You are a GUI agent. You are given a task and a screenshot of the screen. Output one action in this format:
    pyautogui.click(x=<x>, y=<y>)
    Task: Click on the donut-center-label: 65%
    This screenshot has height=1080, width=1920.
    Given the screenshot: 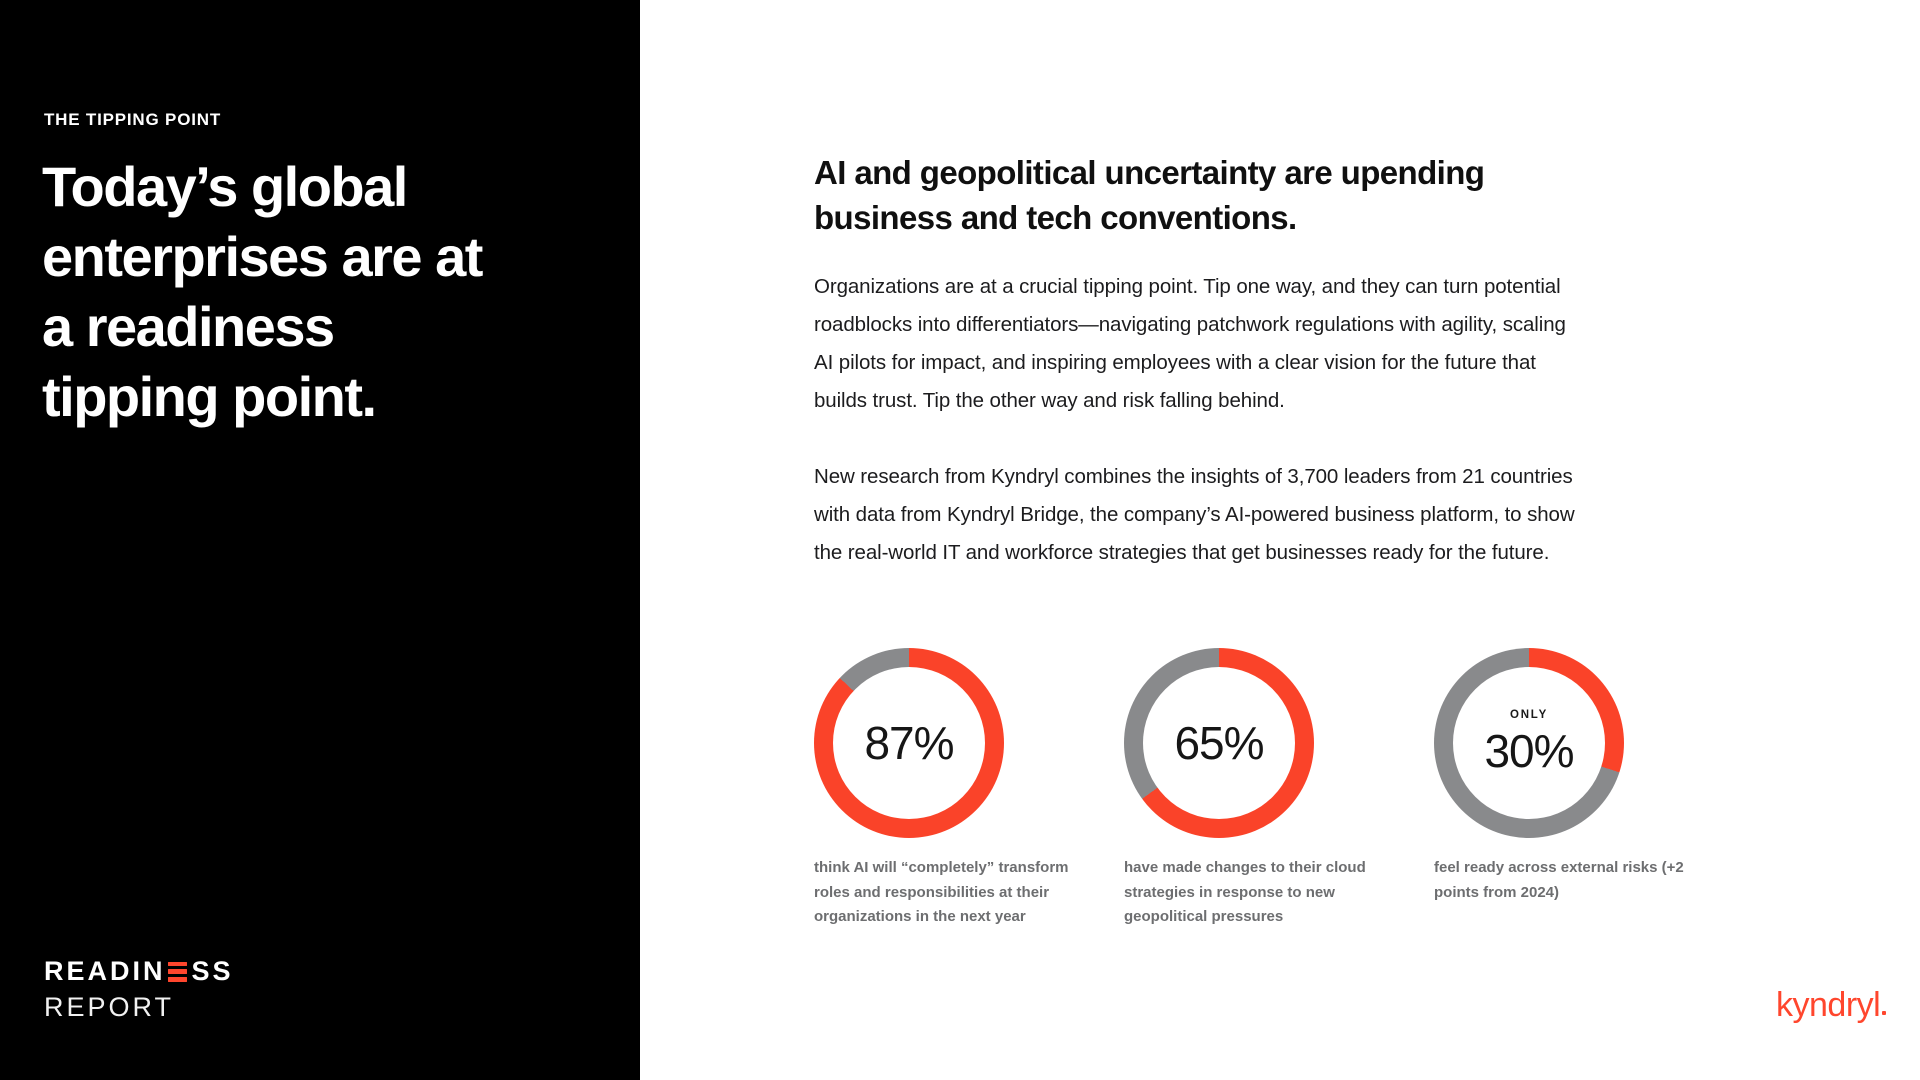 What is the action you would take?
    pyautogui.click(x=1219, y=743)
    